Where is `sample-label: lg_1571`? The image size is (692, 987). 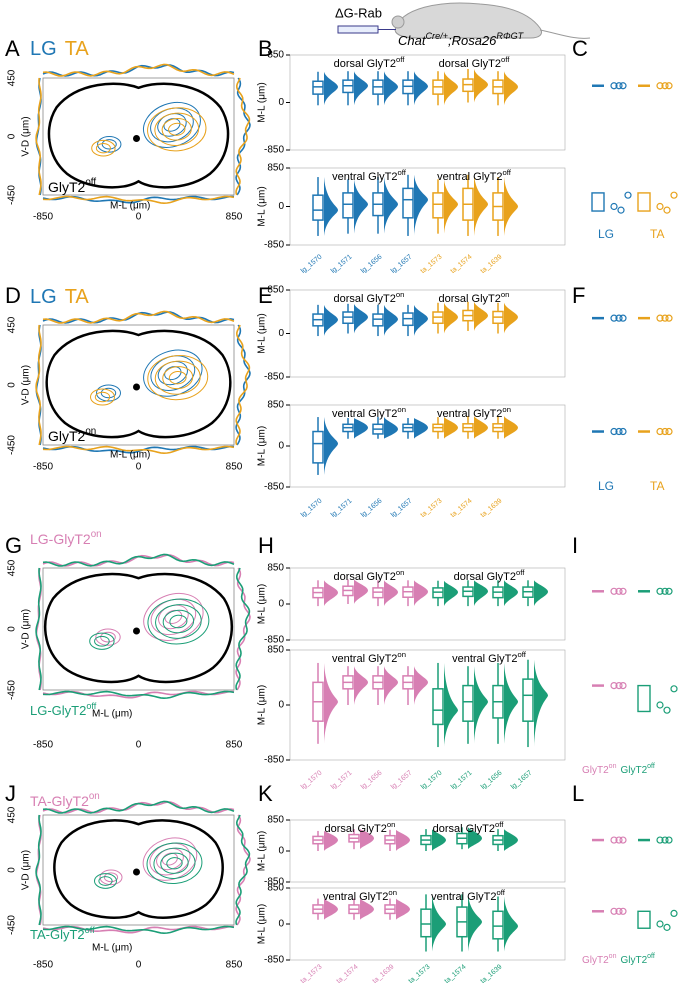
sample-label: lg_1571 is located at coordinates (342, 508).